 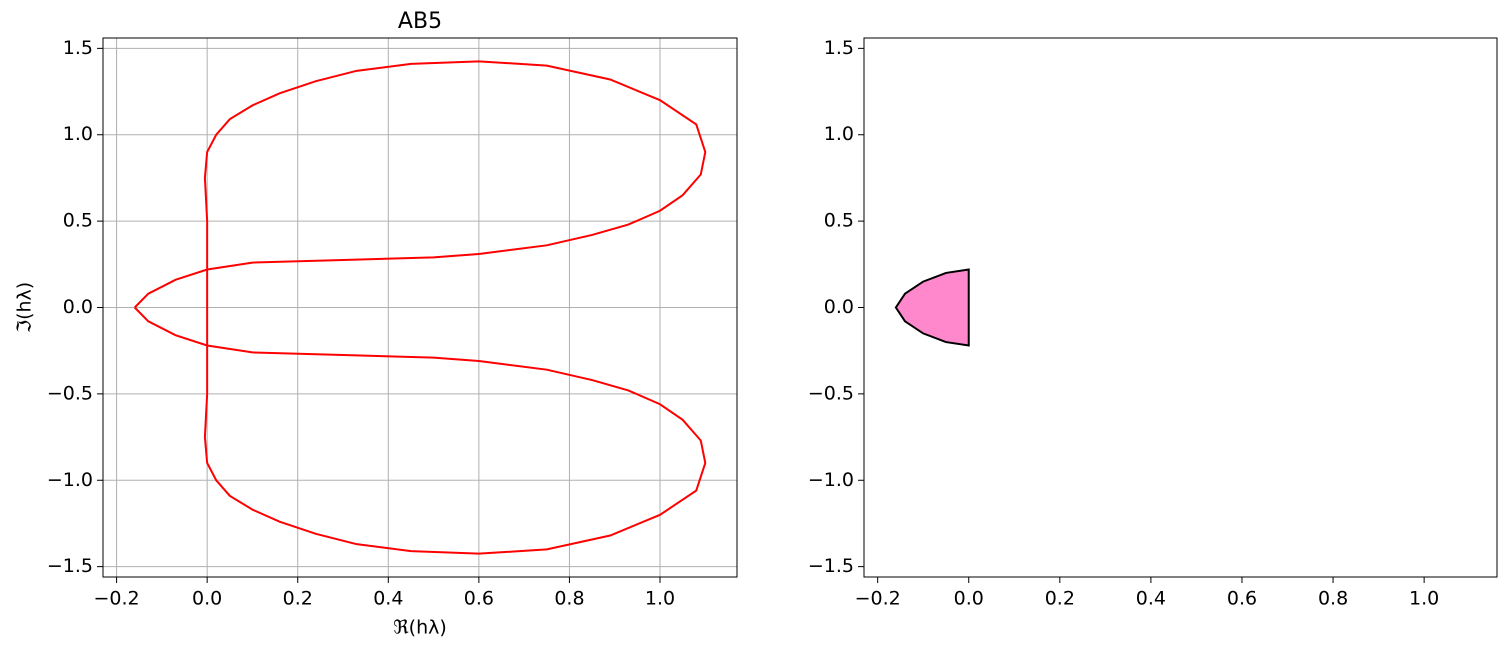 What do you see at coordinates (420, 21) in the screenshot?
I see `chart-title: AB5` at bounding box center [420, 21].